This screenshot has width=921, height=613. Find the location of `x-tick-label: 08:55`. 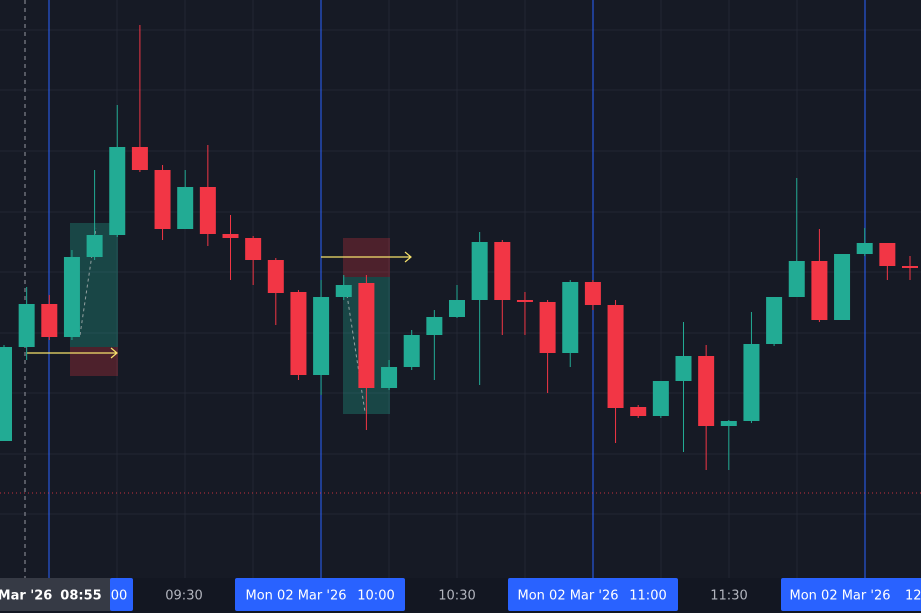

x-tick-label: 08:55 is located at coordinates (80, 596).